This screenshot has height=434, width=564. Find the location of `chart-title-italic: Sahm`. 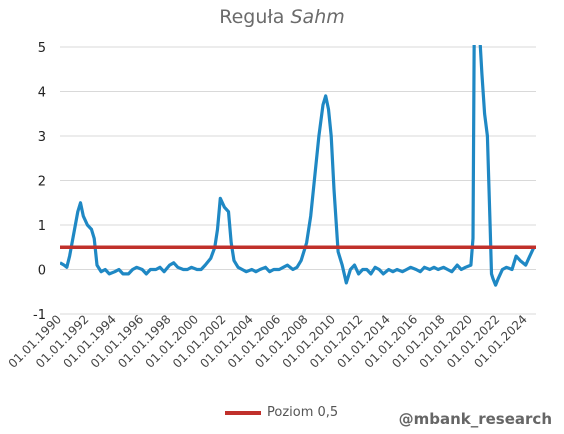

chart-title-italic: Sahm is located at coordinates (317, 17).